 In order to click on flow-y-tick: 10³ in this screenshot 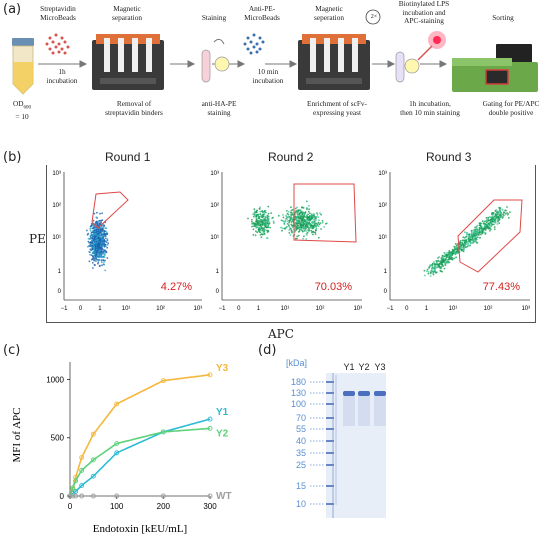, I will do `click(214, 174)`.